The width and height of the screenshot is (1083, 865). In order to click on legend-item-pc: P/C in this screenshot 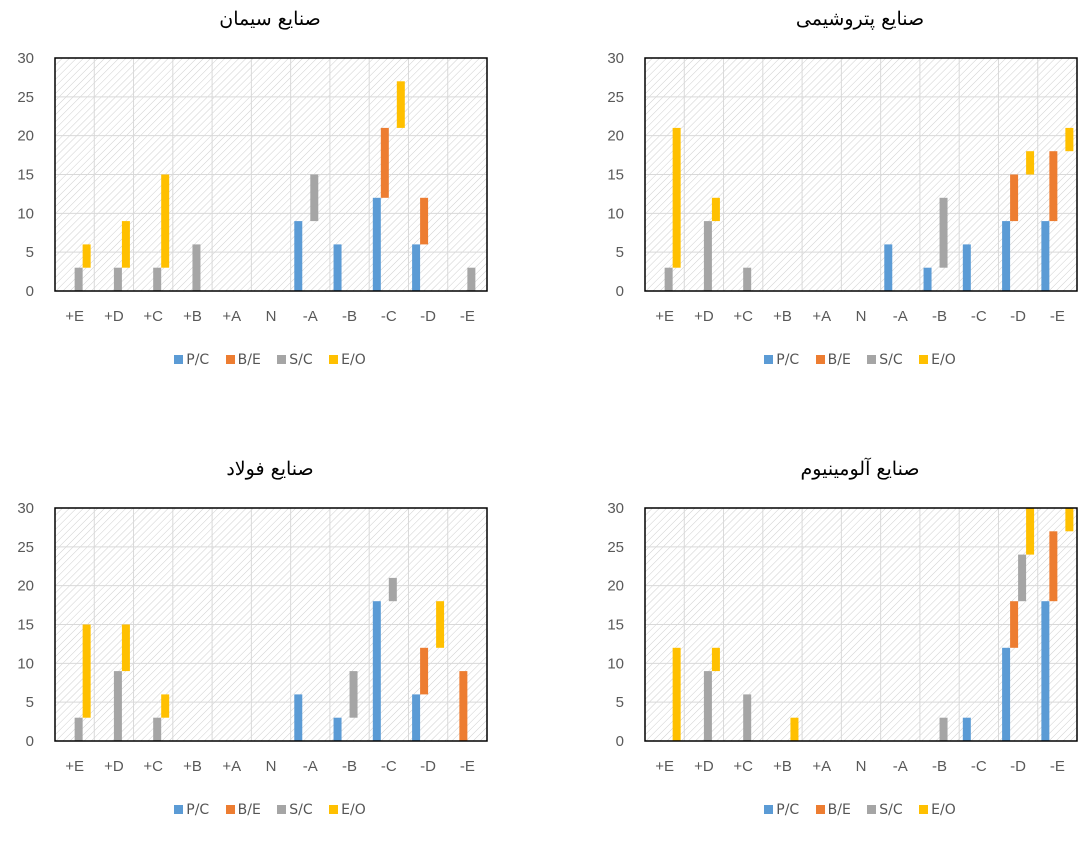, I will do `click(191, 810)`.